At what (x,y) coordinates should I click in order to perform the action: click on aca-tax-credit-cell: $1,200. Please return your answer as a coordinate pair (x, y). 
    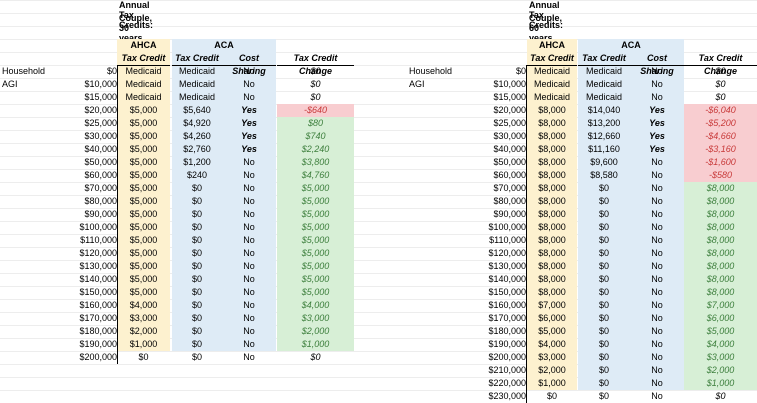
    Looking at the image, I should click on (197, 162).